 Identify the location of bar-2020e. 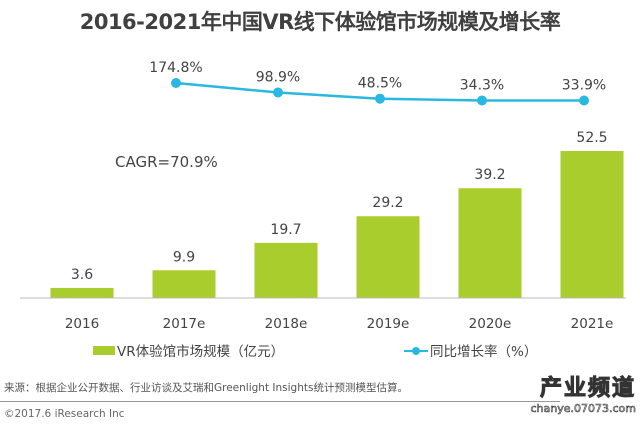
(490, 243).